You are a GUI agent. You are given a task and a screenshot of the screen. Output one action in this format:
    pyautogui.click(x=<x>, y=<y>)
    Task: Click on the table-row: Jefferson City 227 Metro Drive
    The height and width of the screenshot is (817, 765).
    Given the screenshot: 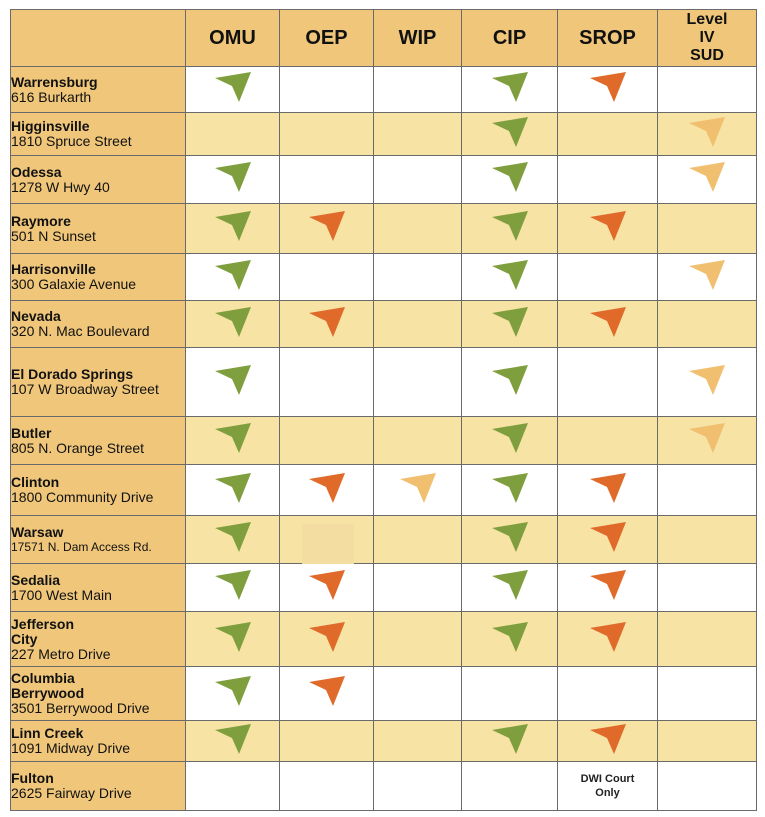 What is the action you would take?
    pyautogui.click(x=383, y=639)
    